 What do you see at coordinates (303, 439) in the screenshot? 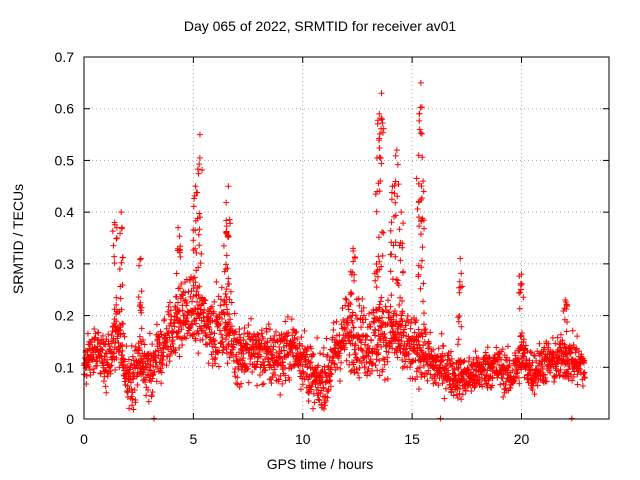
I see `x-tick-label: 10` at bounding box center [303, 439].